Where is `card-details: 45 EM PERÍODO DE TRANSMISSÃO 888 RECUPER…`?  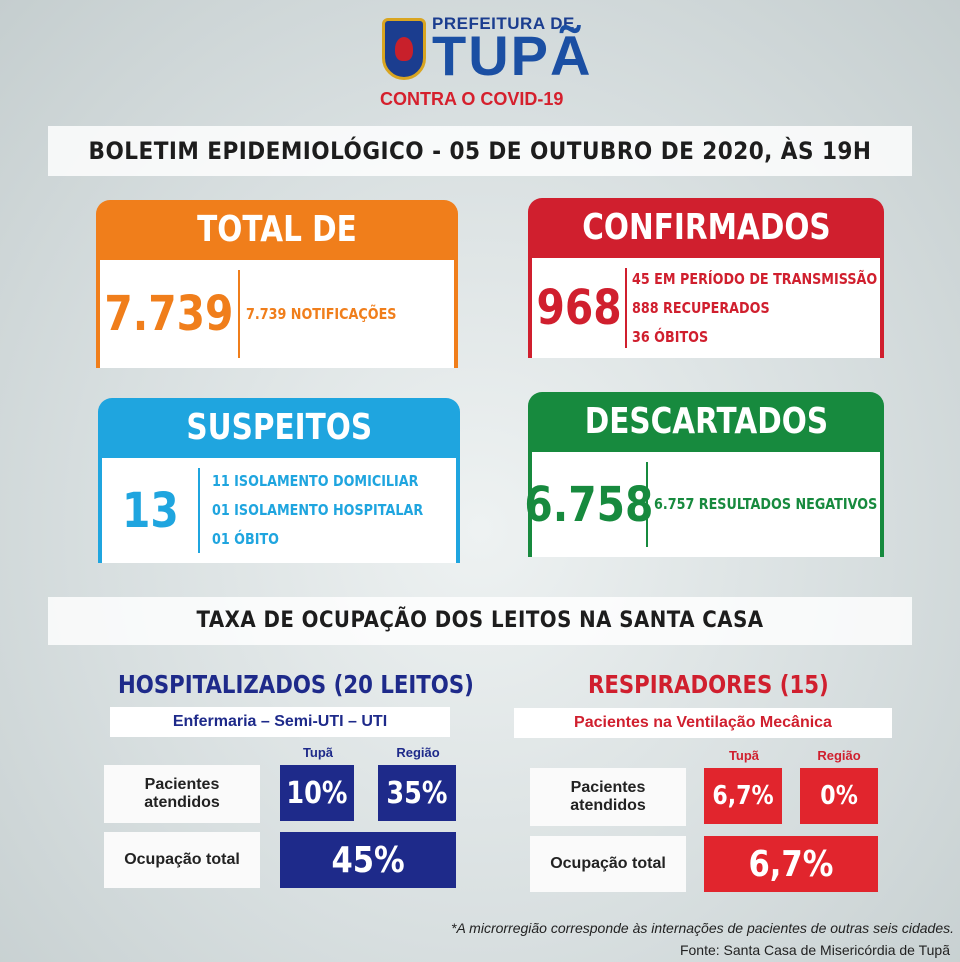
card-details: 45 EM PERÍODO DE TRANSMISSÃO 888 RECUPER… is located at coordinates (776, 308).